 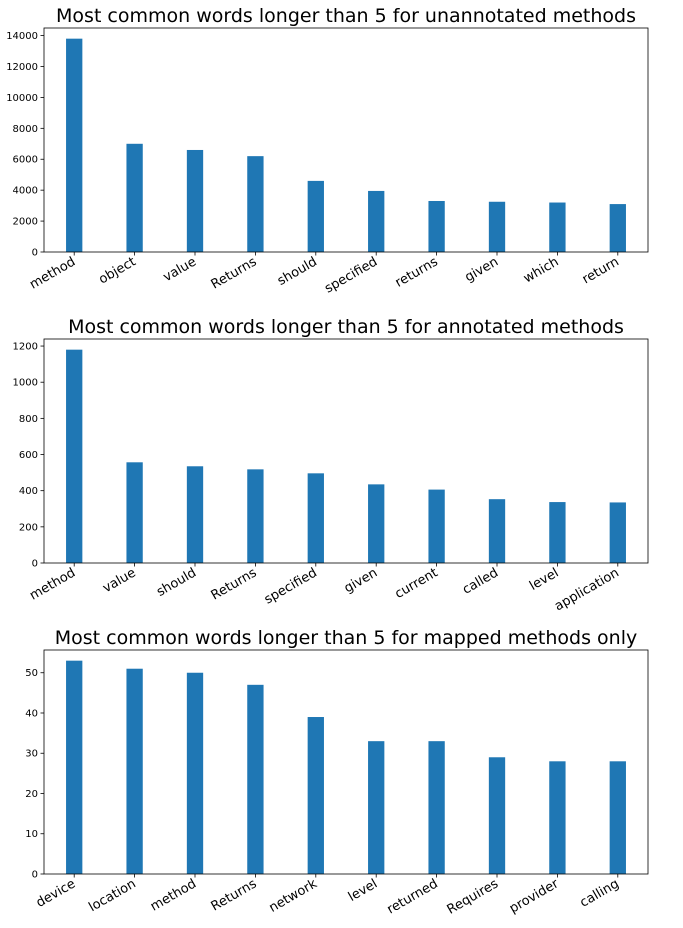 I want to click on x-tick-label: return, so click(x=601, y=270).